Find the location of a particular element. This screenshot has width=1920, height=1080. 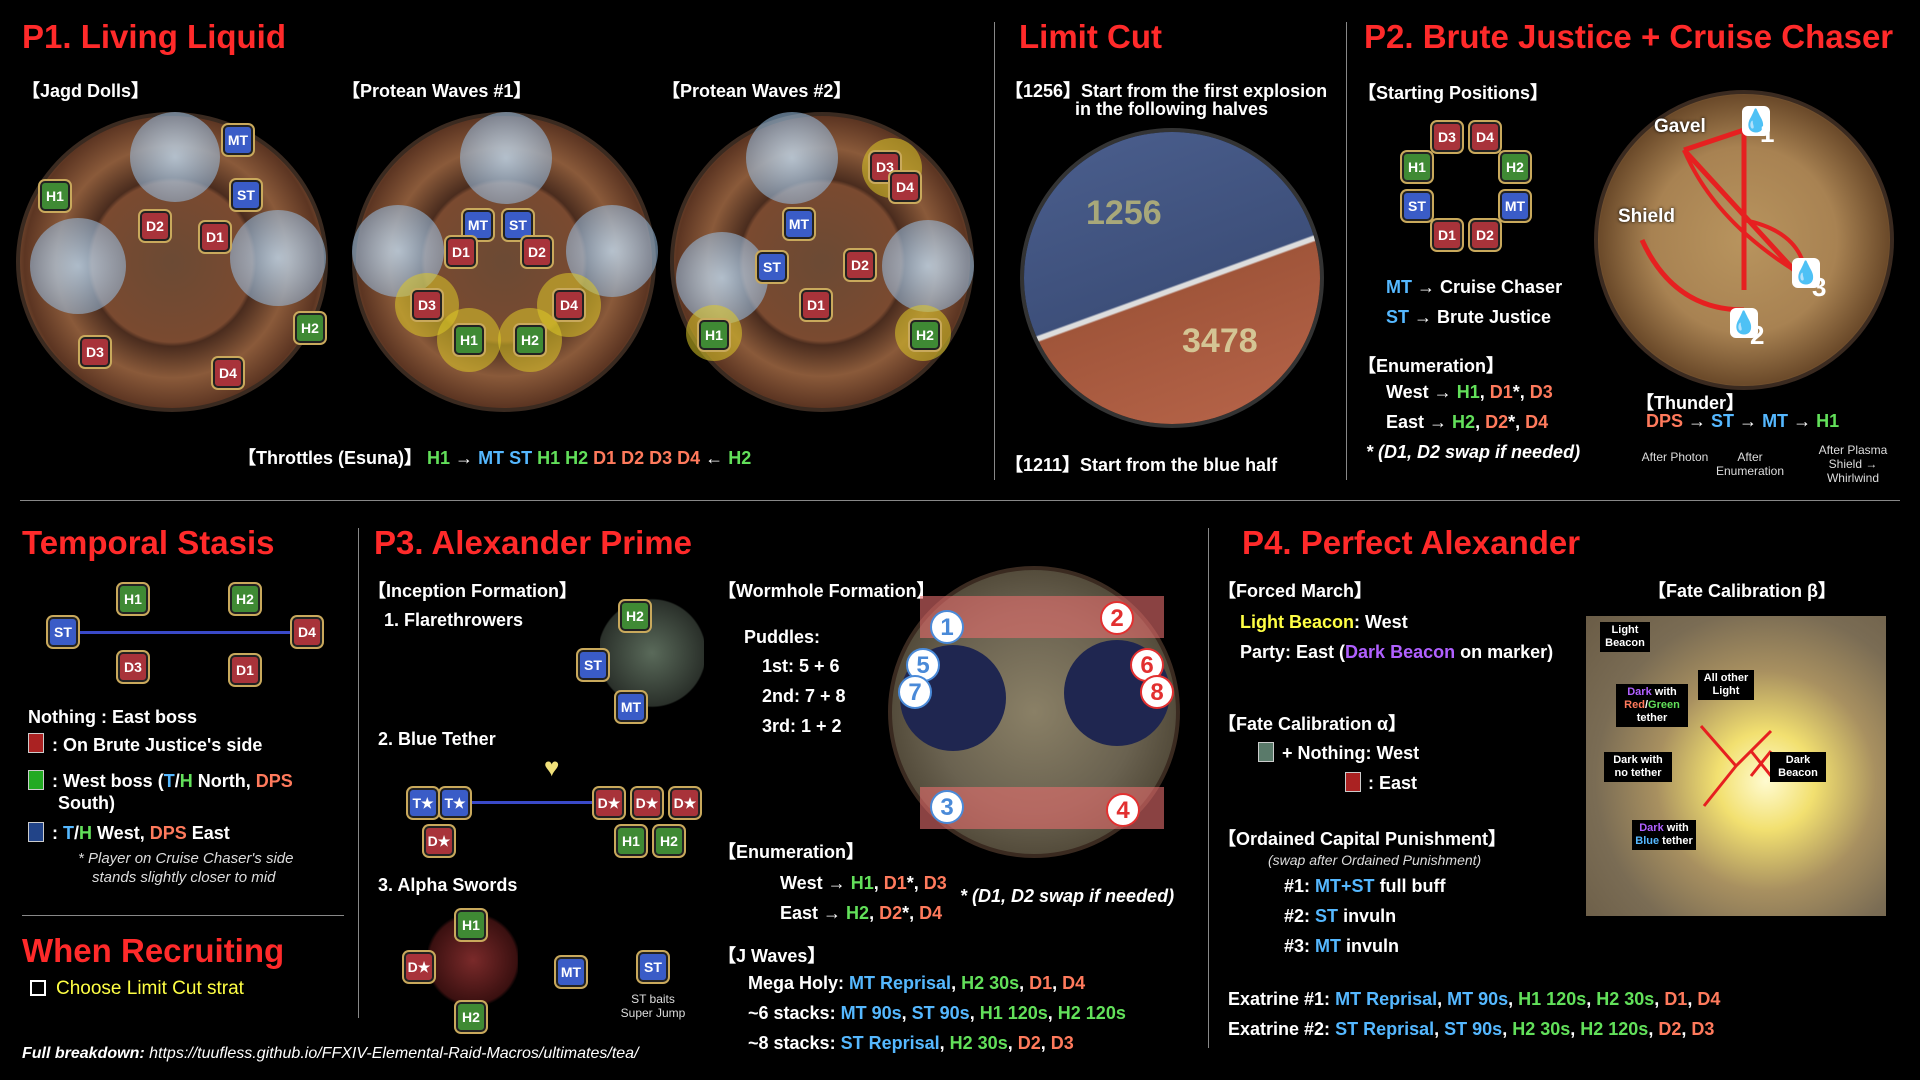

p3-flare-label: 1. Flarethrowers is located at coordinates (454, 620).